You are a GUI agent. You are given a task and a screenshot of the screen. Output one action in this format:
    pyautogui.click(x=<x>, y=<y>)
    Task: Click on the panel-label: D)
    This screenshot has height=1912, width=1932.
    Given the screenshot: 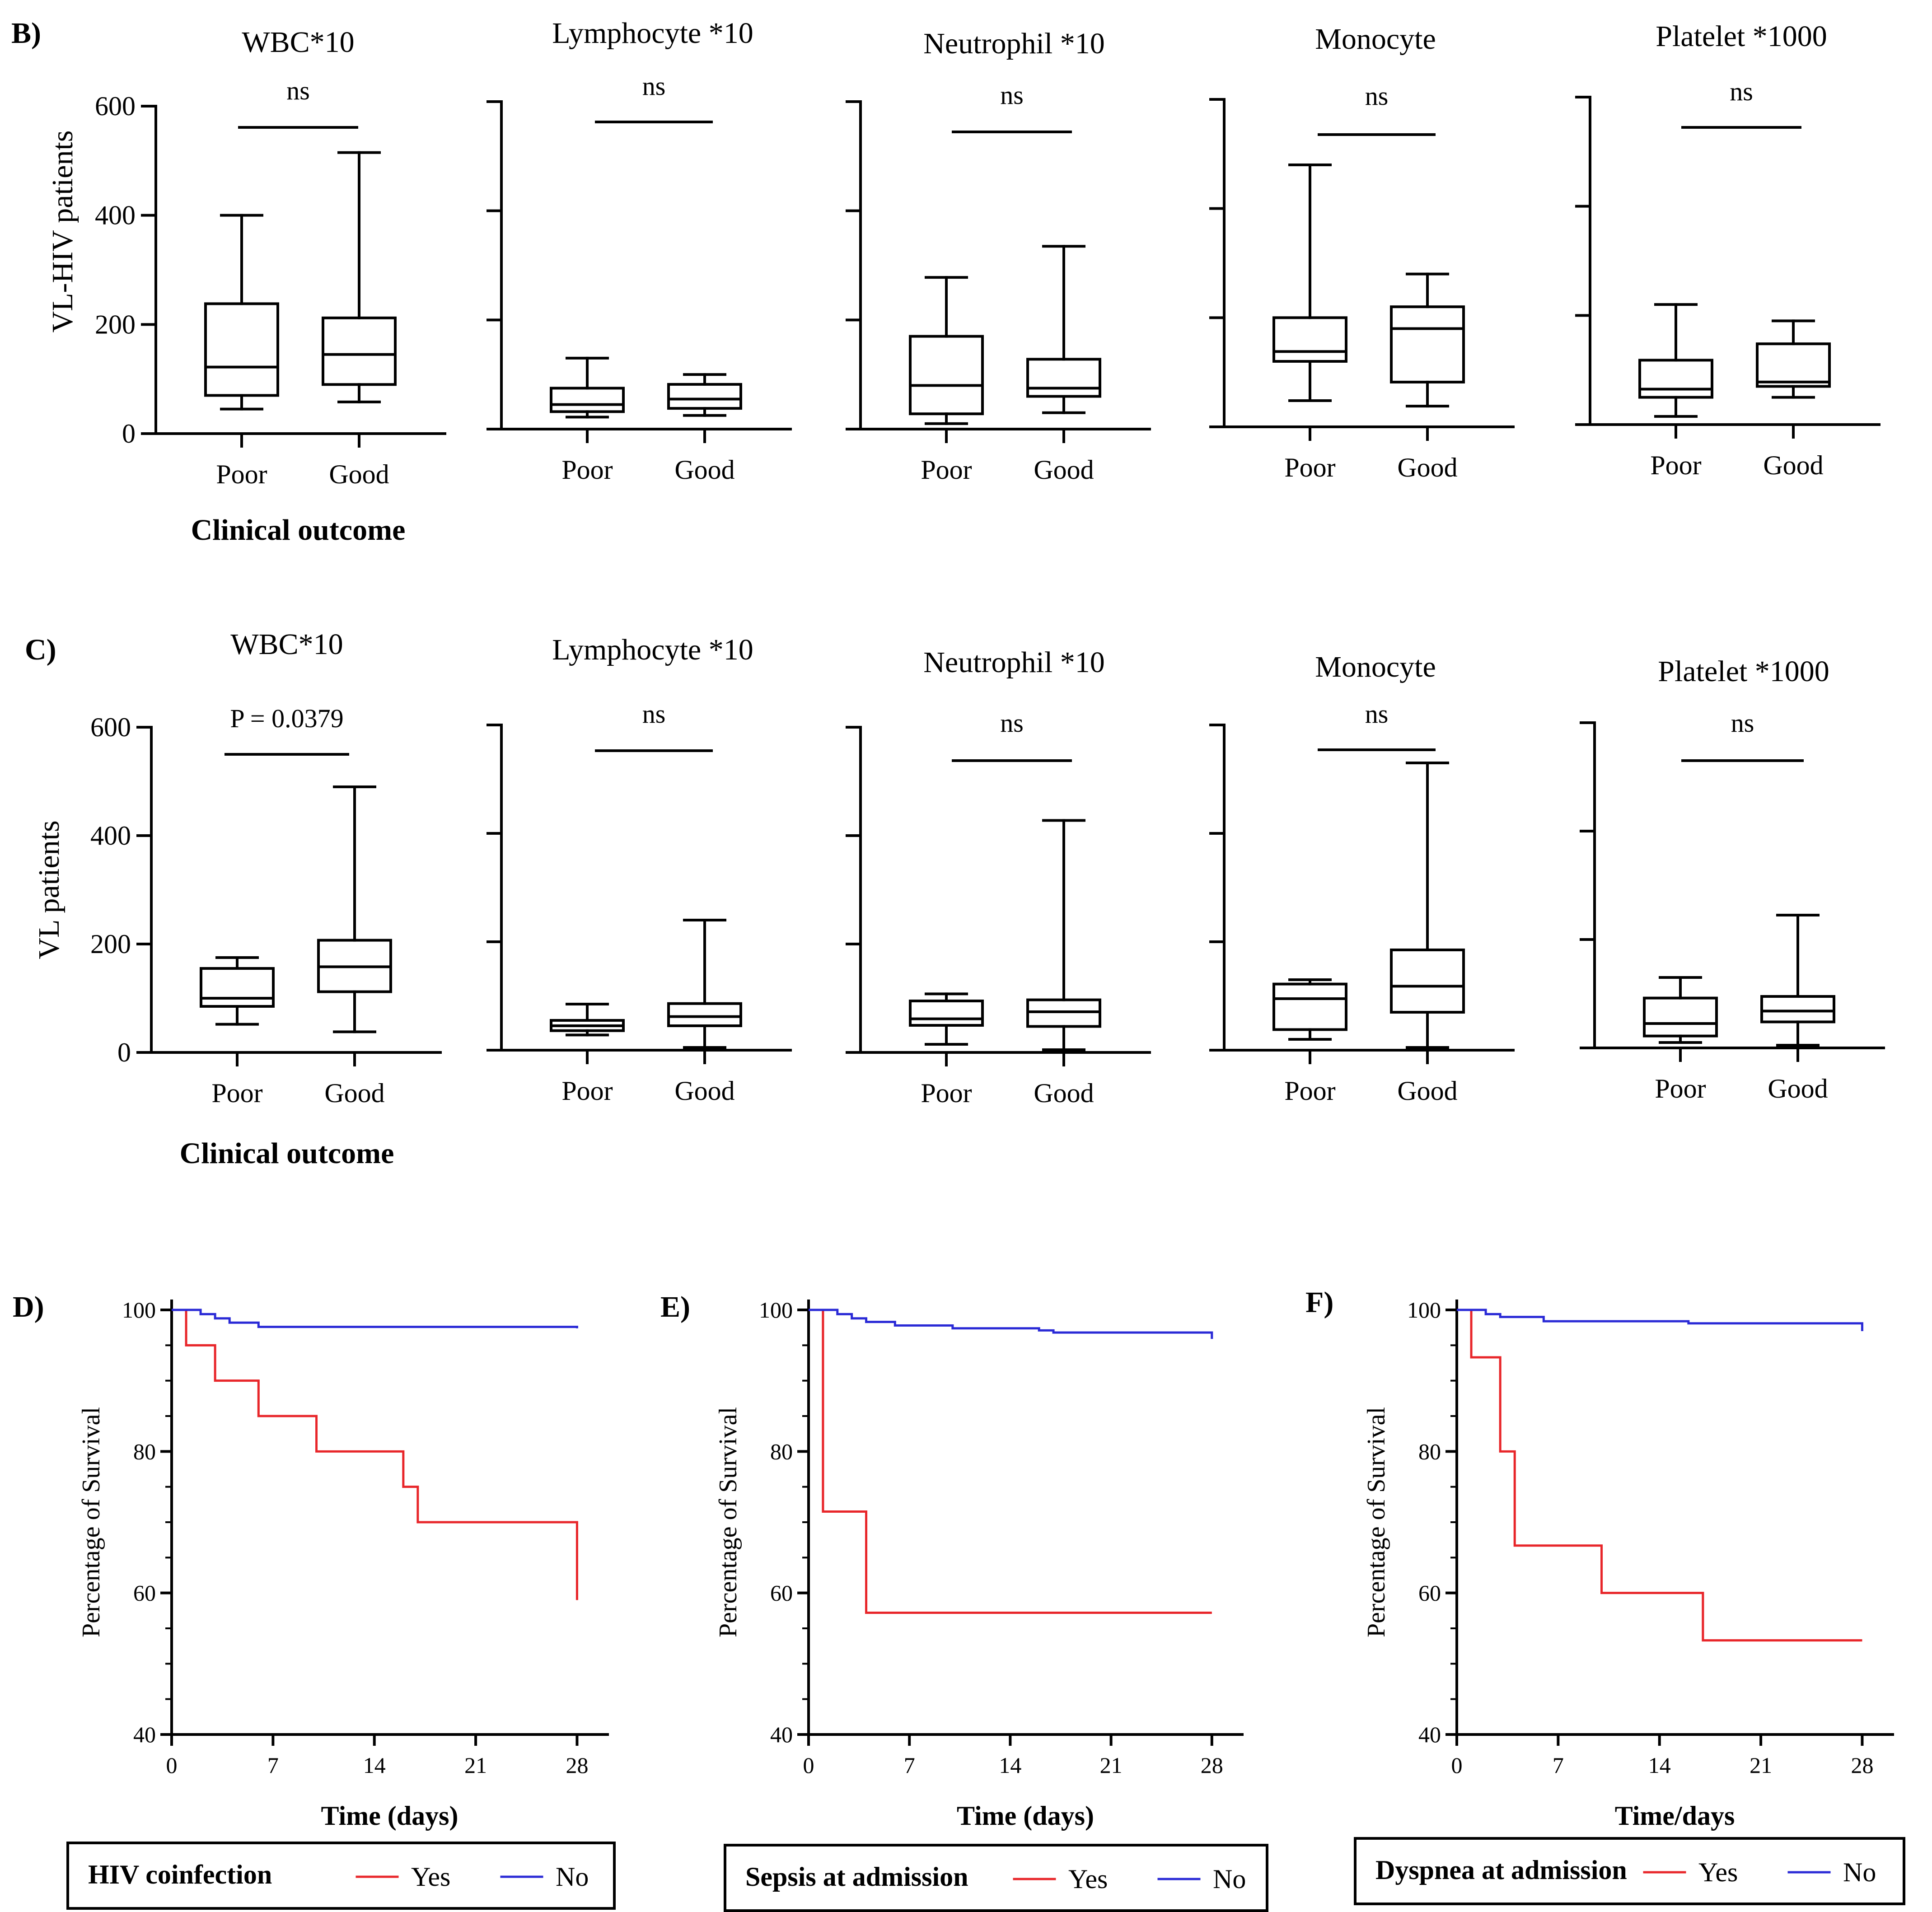 What is the action you would take?
    pyautogui.click(x=28, y=1306)
    